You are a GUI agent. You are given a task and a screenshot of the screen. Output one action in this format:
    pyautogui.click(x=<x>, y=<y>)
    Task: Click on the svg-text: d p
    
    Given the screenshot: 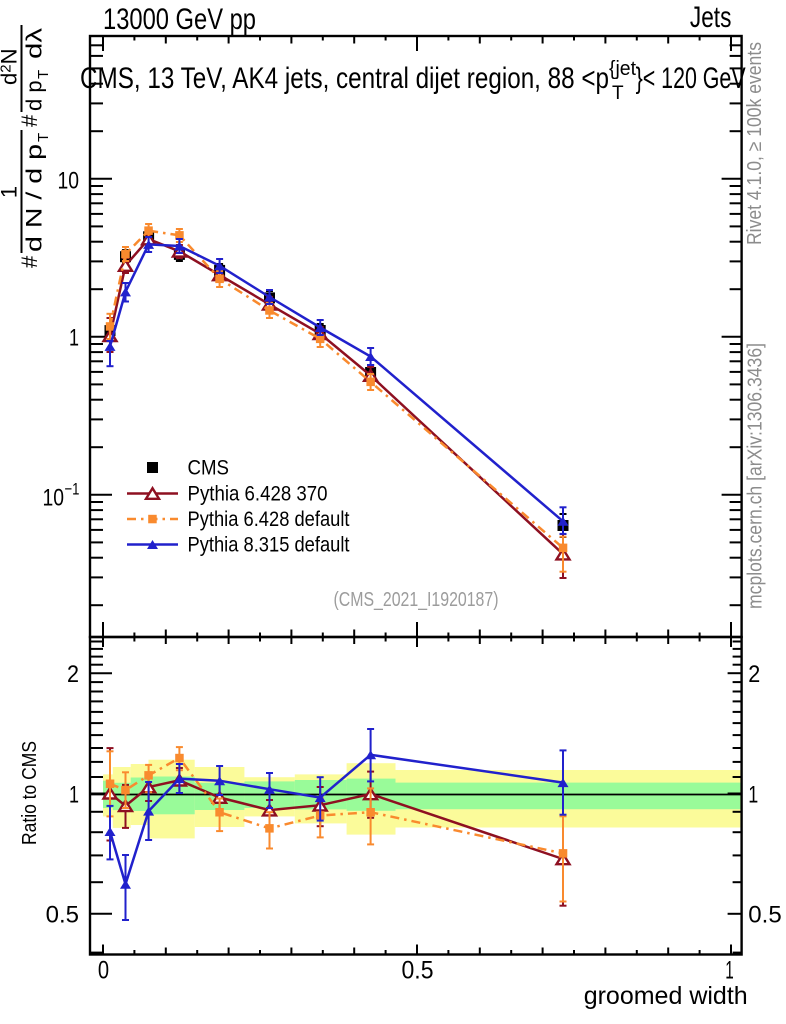 What is the action you would take?
    pyautogui.click(x=34, y=95)
    